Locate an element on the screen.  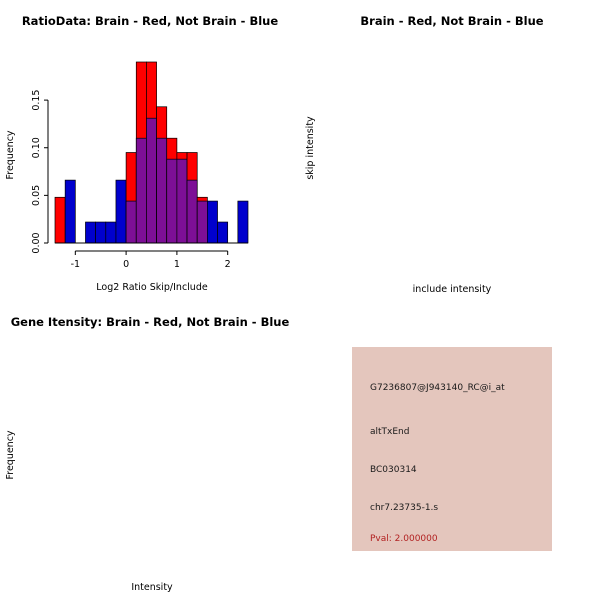
tick-label: 2 is located at coordinates (228, 264).